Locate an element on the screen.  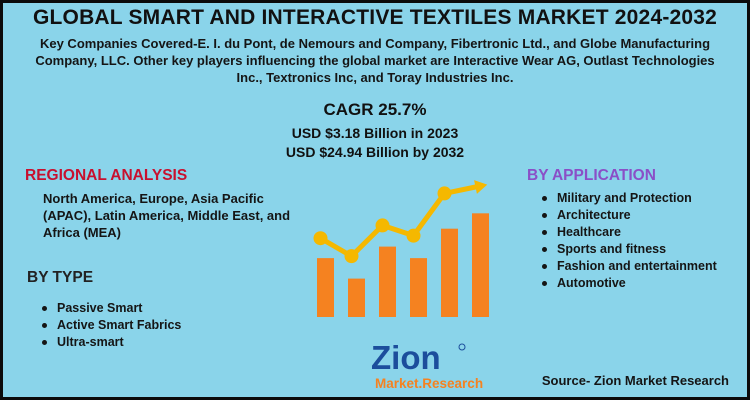
application-item-sports: Sports and fitness is located at coordinates (628, 249).